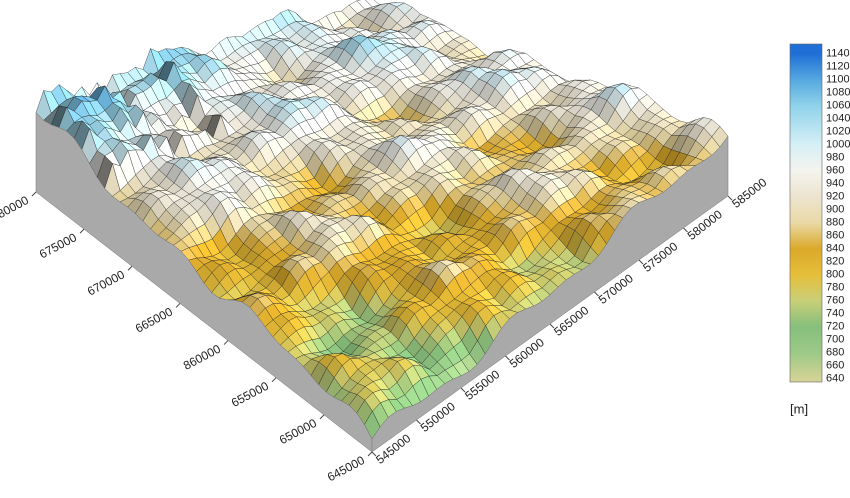  What do you see at coordinates (799, 408) in the screenshot?
I see `colorbar-label: [m]` at bounding box center [799, 408].